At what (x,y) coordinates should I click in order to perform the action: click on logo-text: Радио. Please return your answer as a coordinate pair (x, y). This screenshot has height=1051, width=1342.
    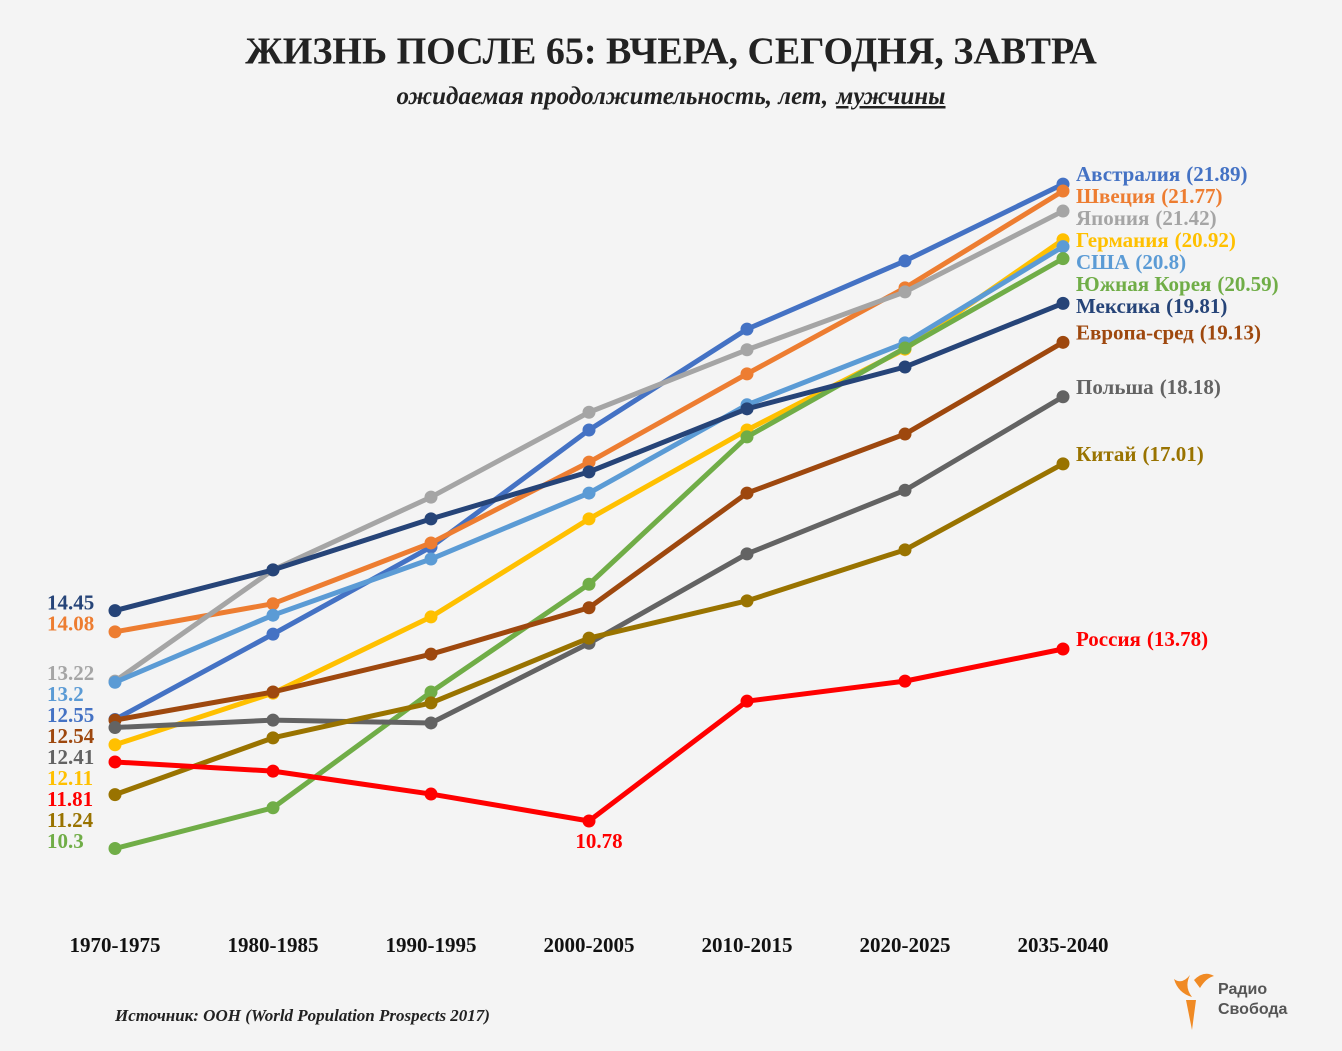
    Looking at the image, I should click on (1242, 989).